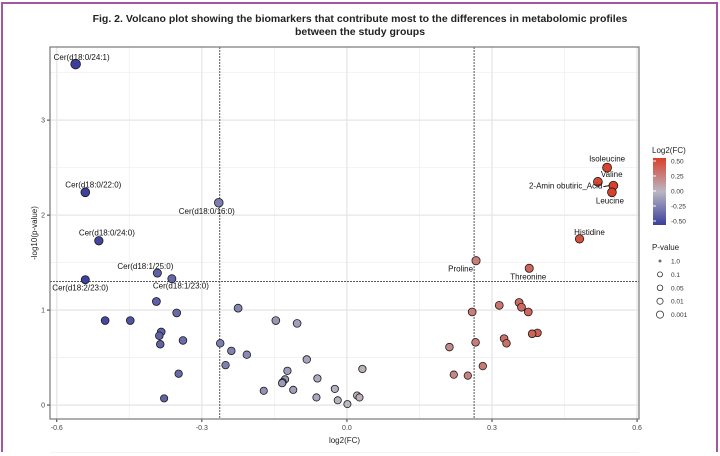  What do you see at coordinates (107, 233) in the screenshot?
I see `point-label: Cer(d18:0/24:0)` at bounding box center [107, 233].